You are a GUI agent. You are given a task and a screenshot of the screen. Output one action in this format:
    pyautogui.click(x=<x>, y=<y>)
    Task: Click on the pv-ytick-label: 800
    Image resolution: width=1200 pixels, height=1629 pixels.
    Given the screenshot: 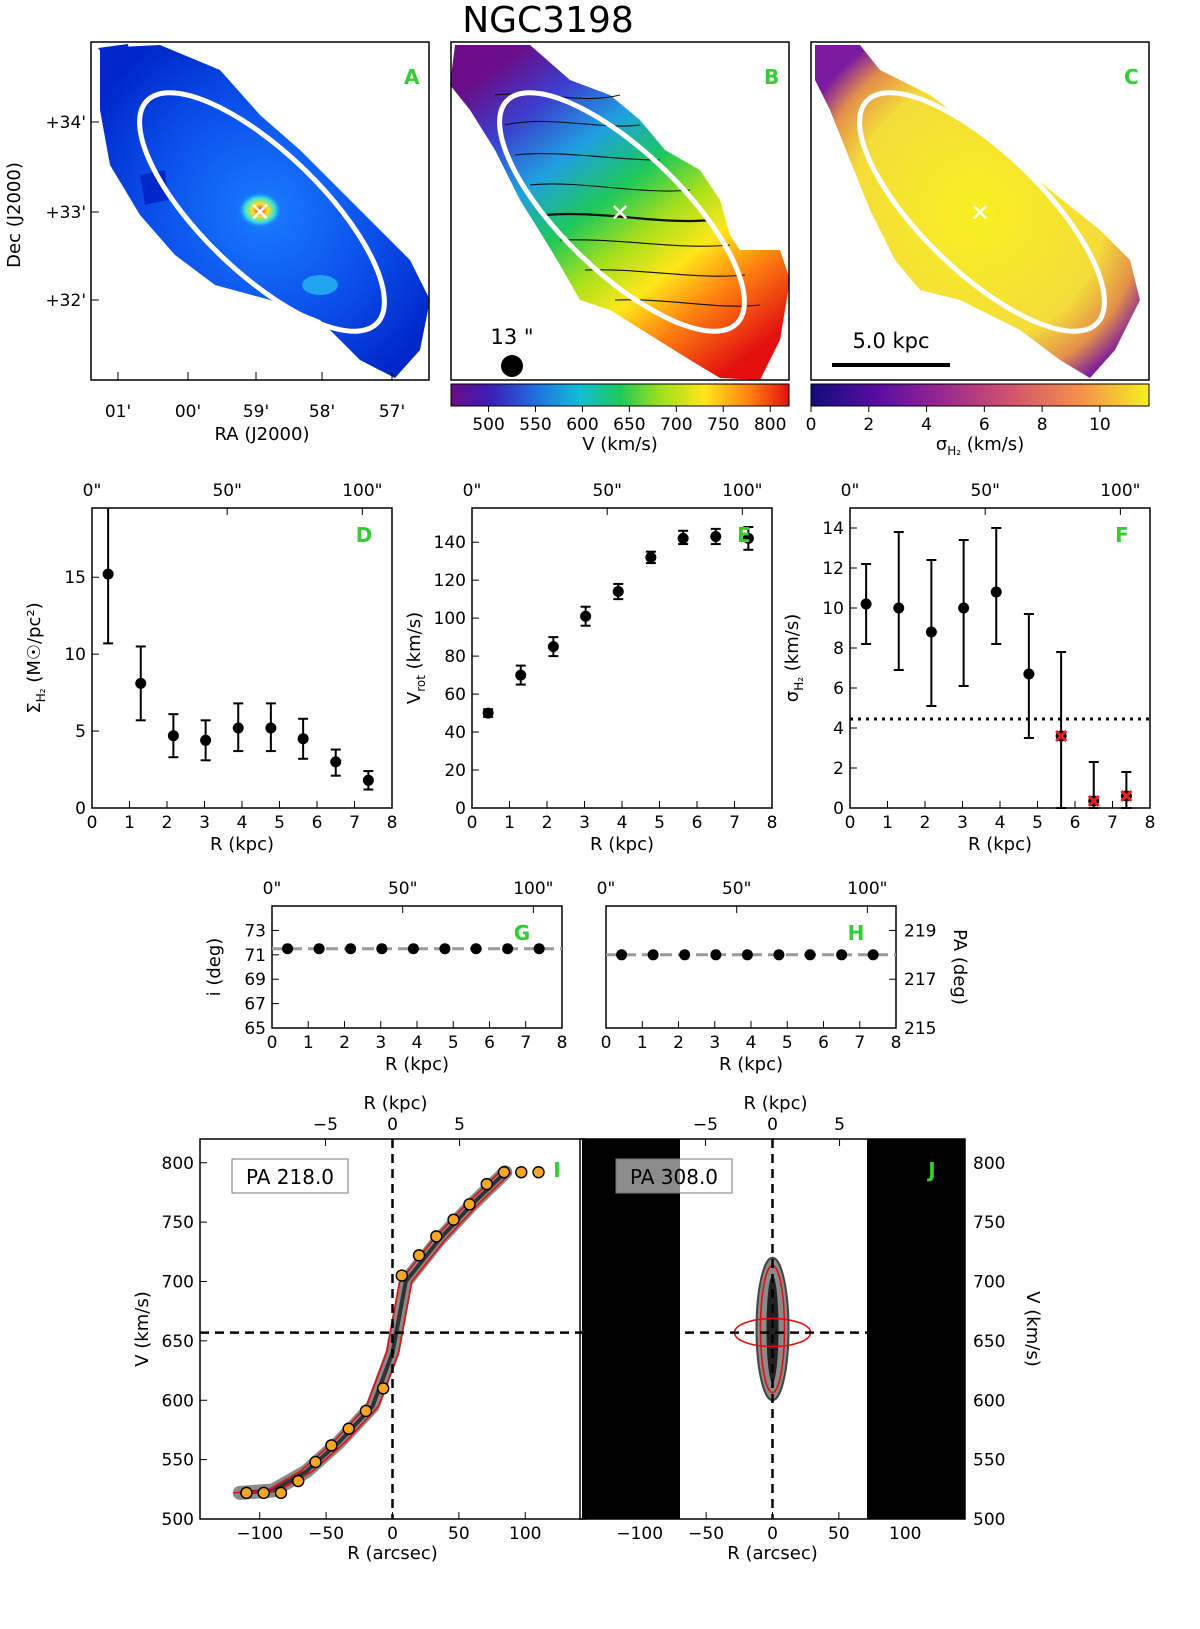 What is the action you would take?
    pyautogui.click(x=989, y=1164)
    